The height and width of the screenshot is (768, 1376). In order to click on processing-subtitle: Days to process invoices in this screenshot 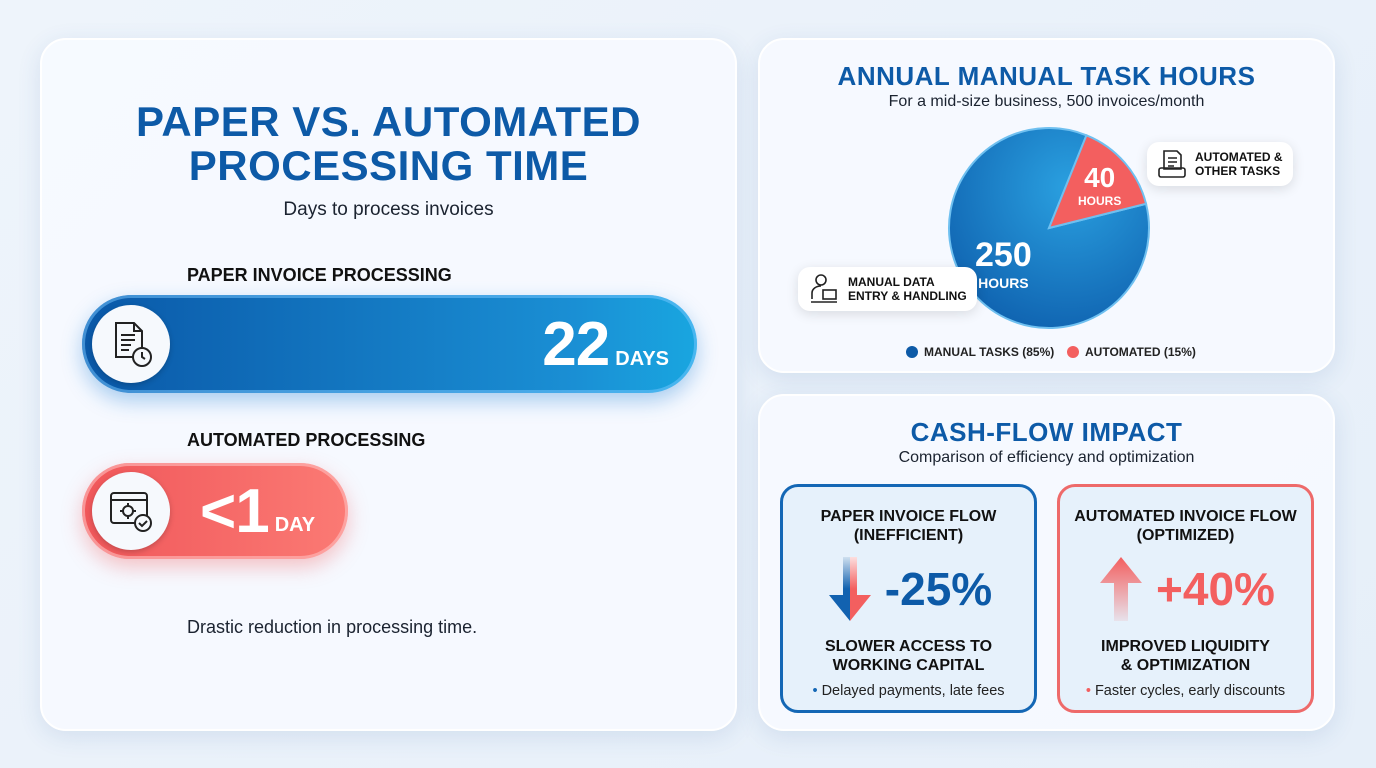, I will do `click(388, 209)`.